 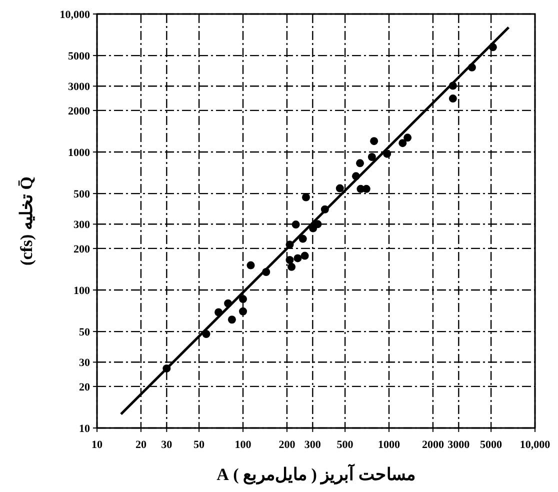 I want to click on x-tick-label: 3000, so click(x=459, y=445).